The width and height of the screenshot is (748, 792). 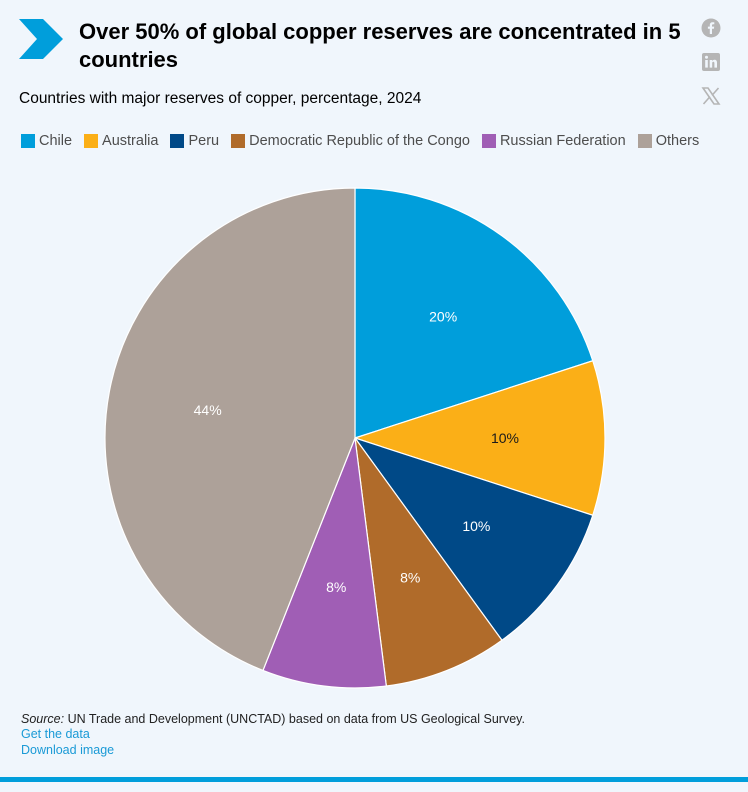 I want to click on pie-slice-australia, so click(x=479, y=438).